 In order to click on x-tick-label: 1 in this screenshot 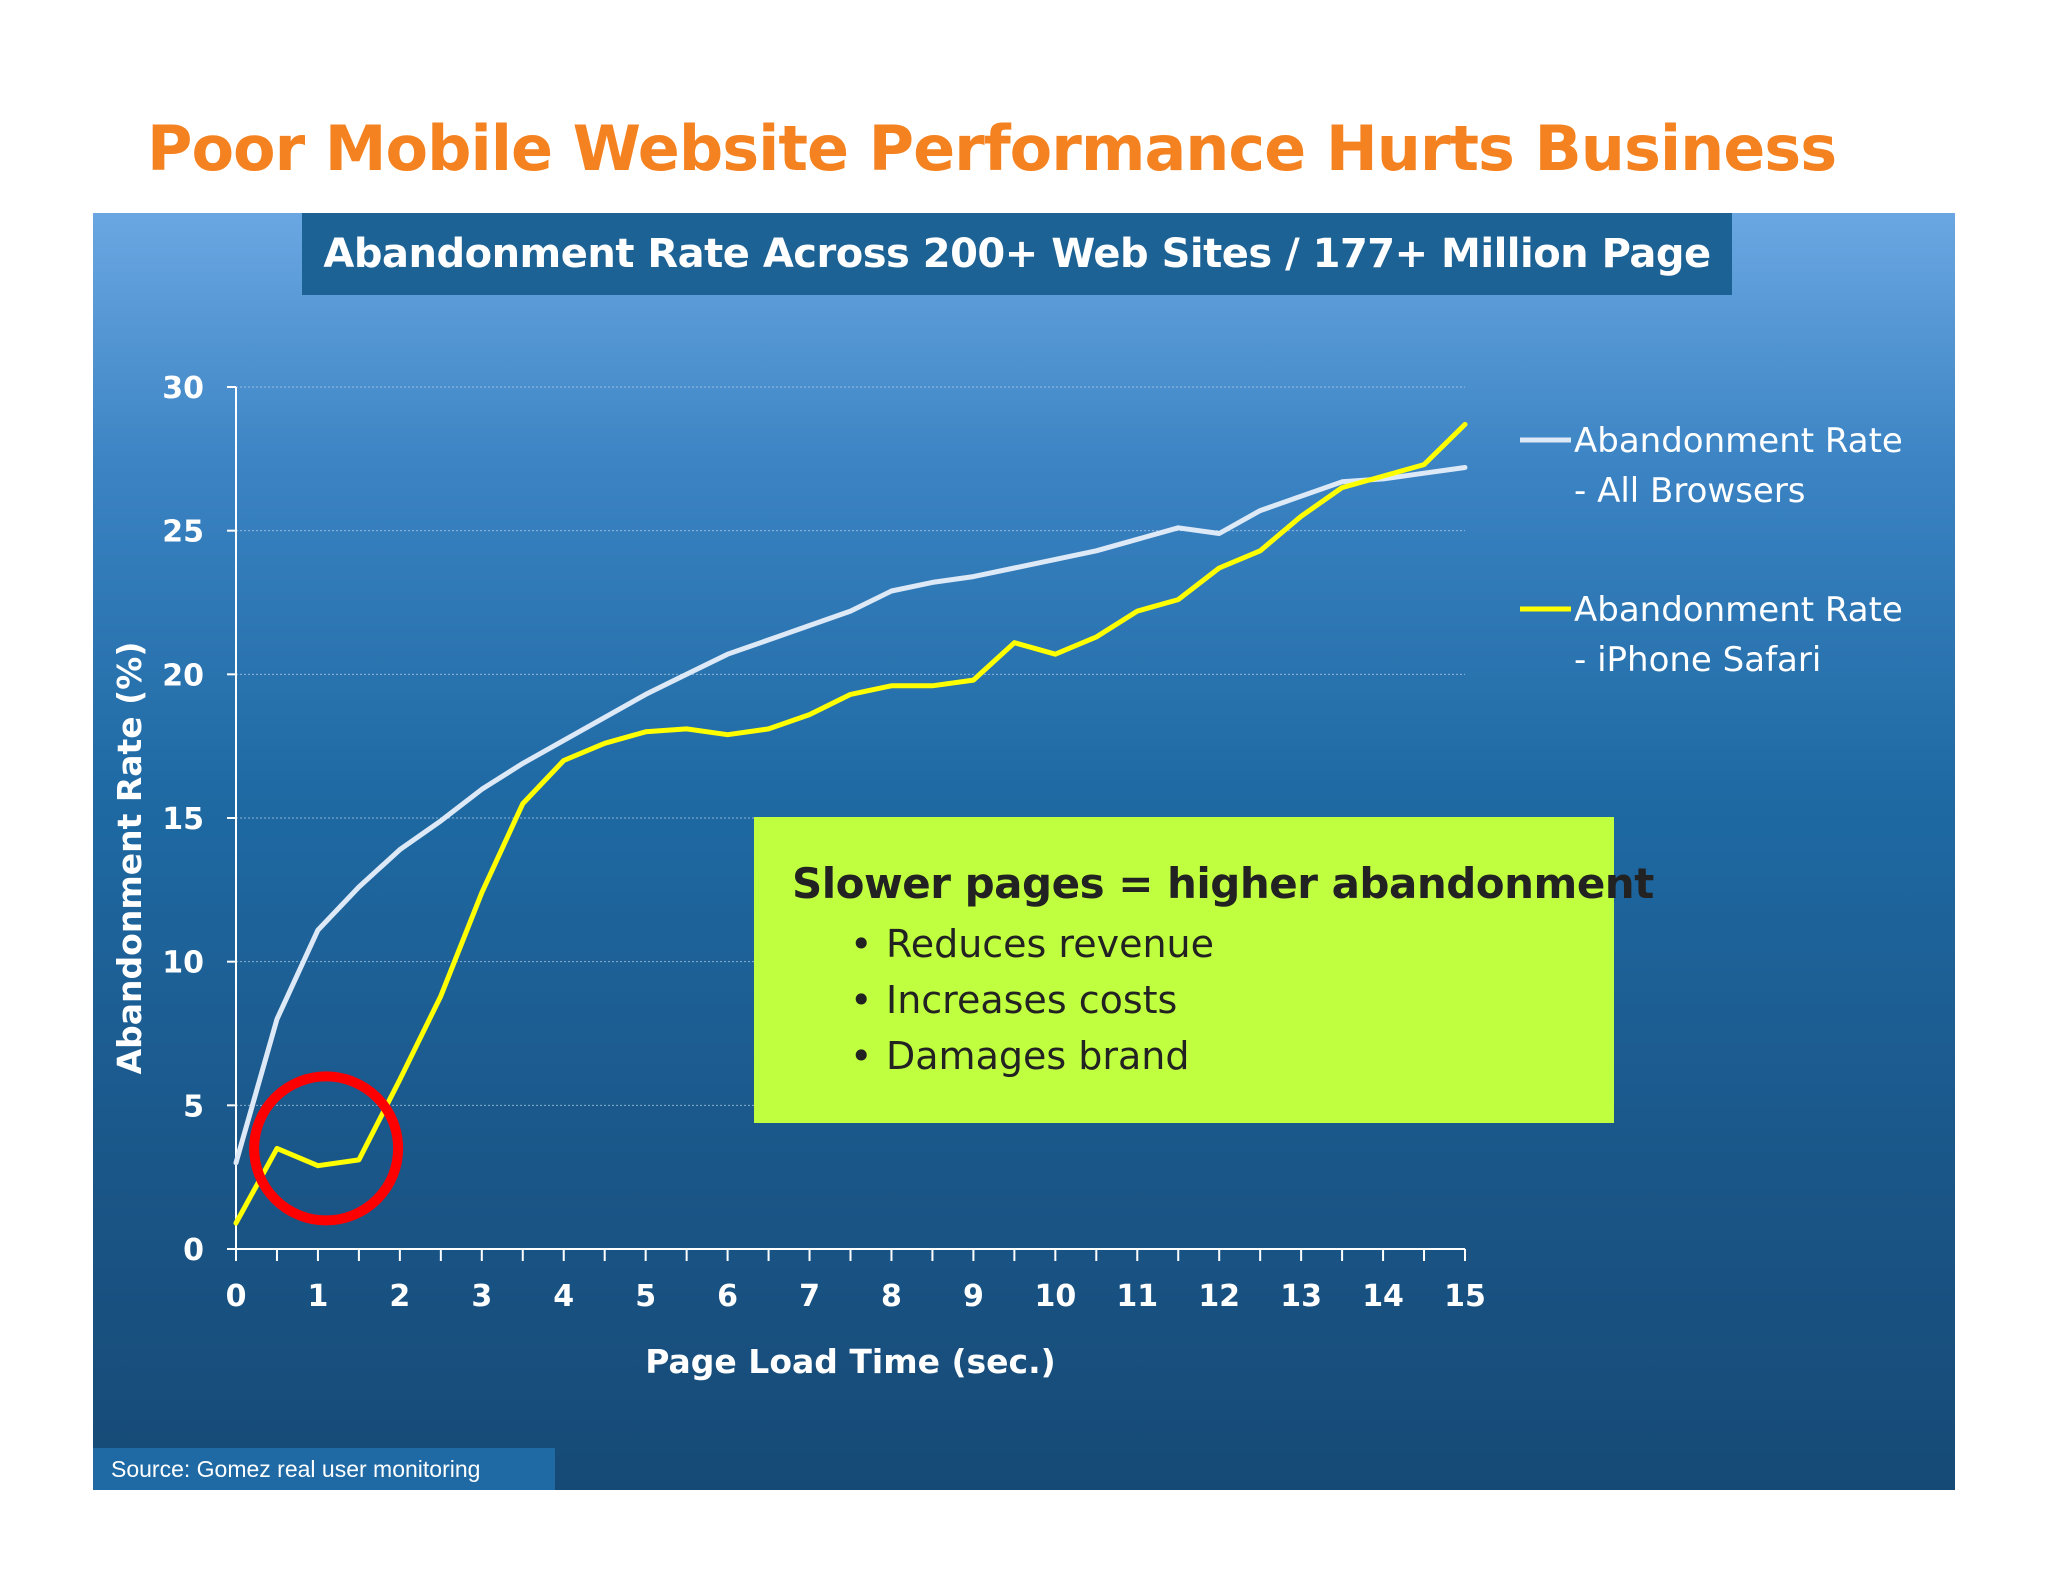, I will do `click(317, 1296)`.